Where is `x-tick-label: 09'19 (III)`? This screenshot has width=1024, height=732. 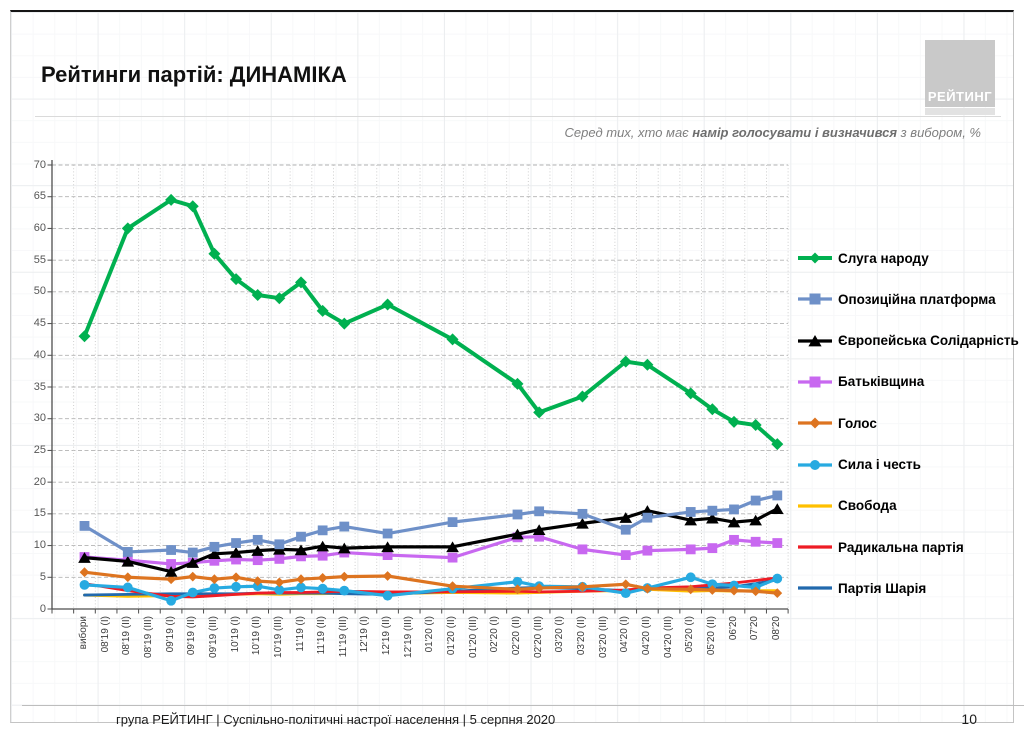
x-tick-label: 09'19 (III) is located at coordinates (213, 637).